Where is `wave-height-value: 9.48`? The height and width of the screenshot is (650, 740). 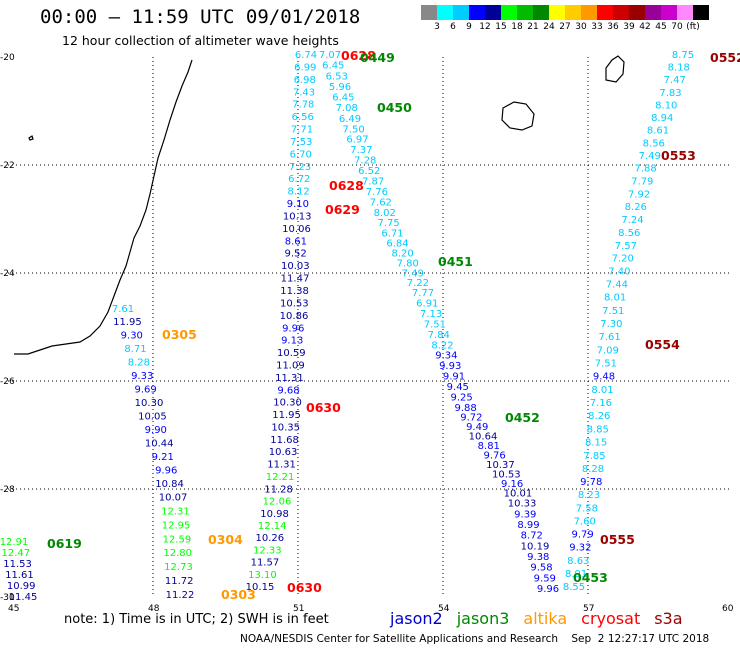
wave-height-value: 9.48 is located at coordinates (604, 377).